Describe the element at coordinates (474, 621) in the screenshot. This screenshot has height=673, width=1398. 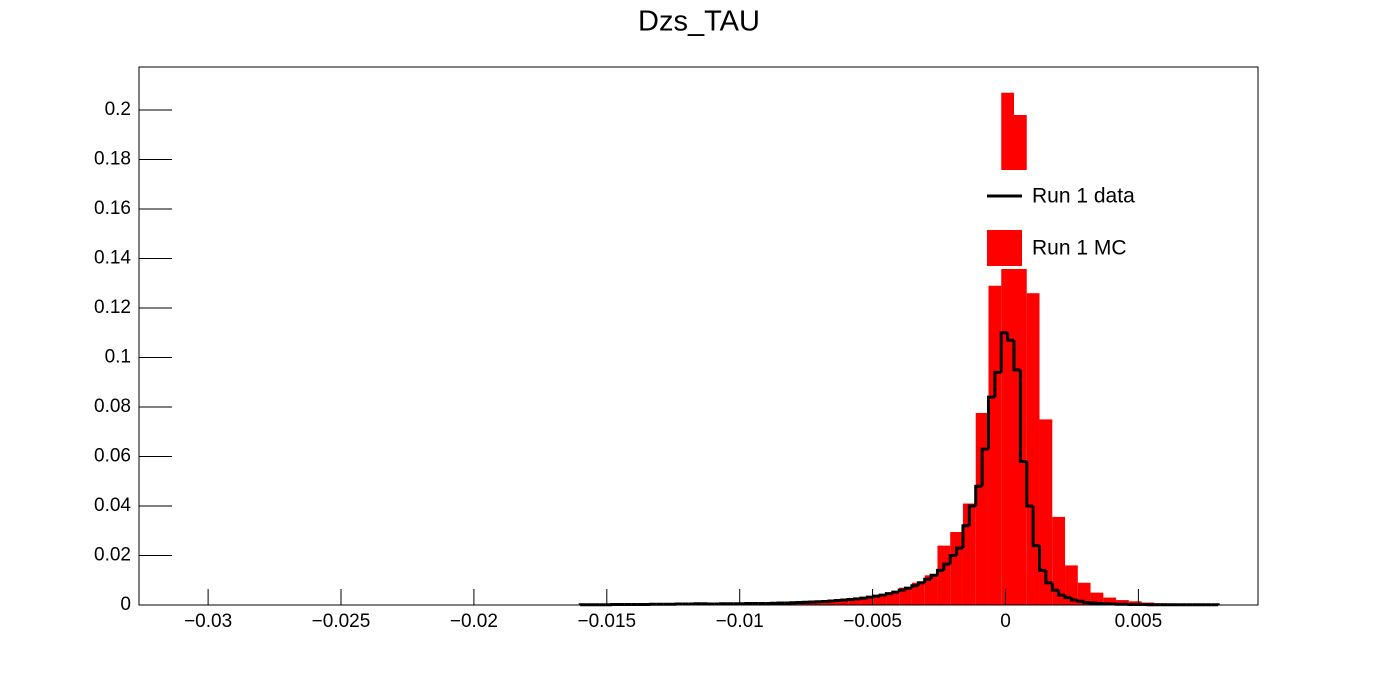
I see `x-tick-label: −0.02` at that location.